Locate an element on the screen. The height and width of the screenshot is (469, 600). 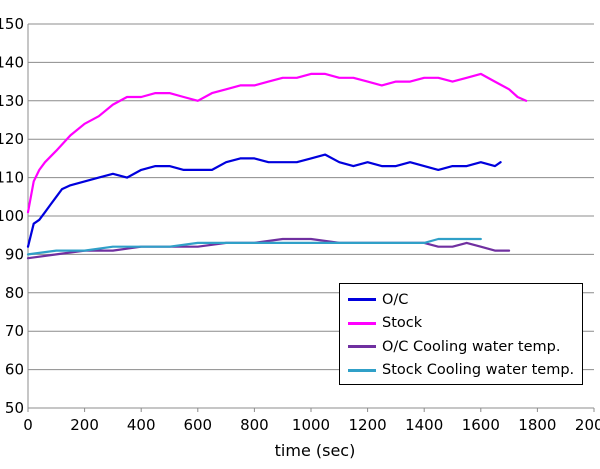
legend-label: Stock Cooling water temp. is located at coordinates (478, 370).